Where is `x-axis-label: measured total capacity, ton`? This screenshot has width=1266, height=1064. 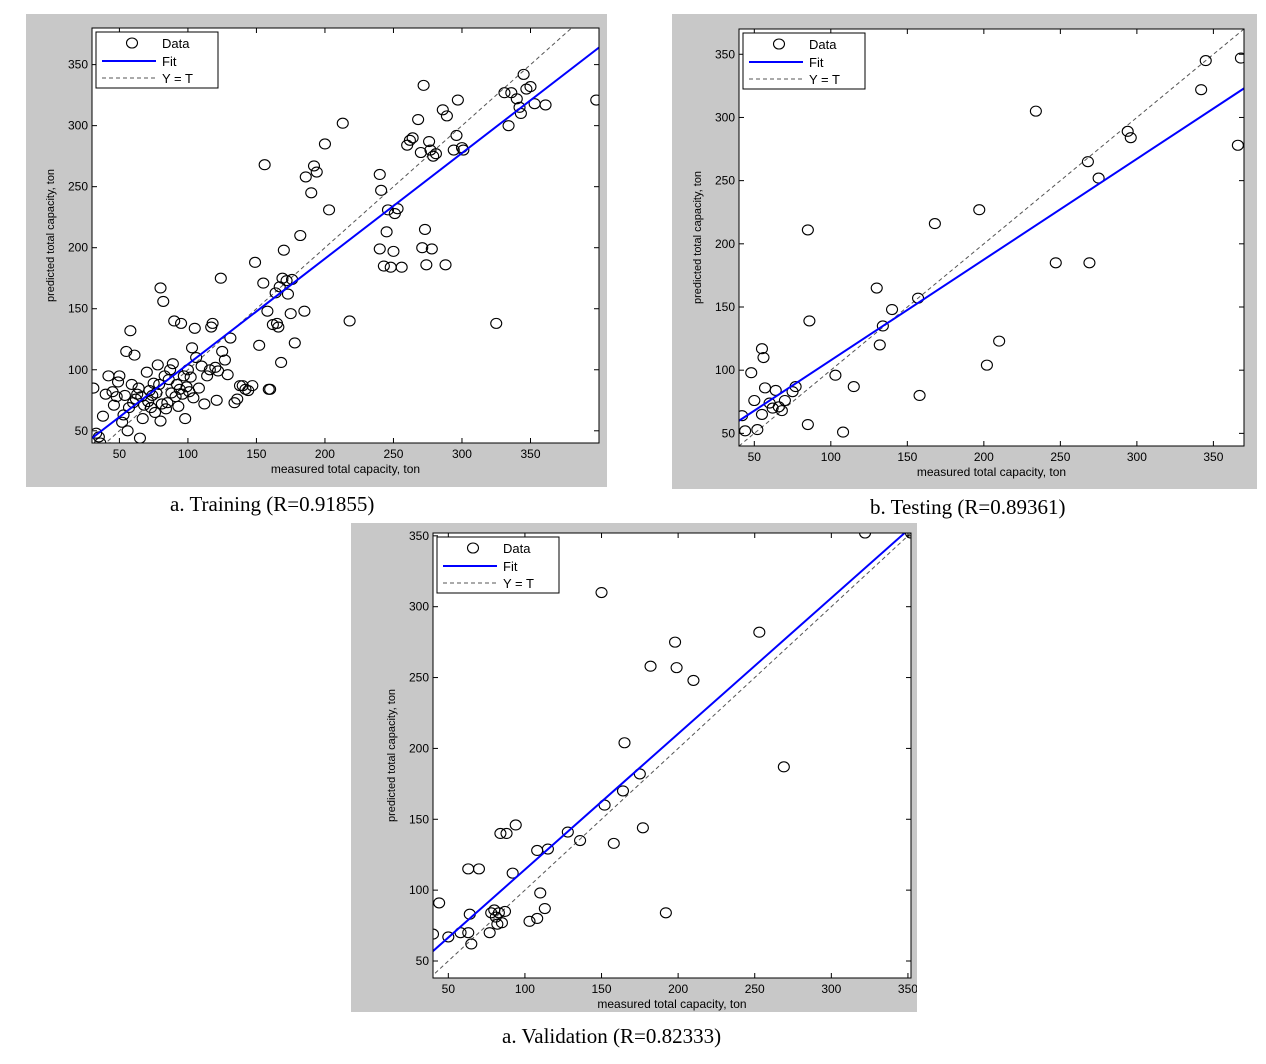 x-axis-label: measured total capacity, ton is located at coordinates (991, 472).